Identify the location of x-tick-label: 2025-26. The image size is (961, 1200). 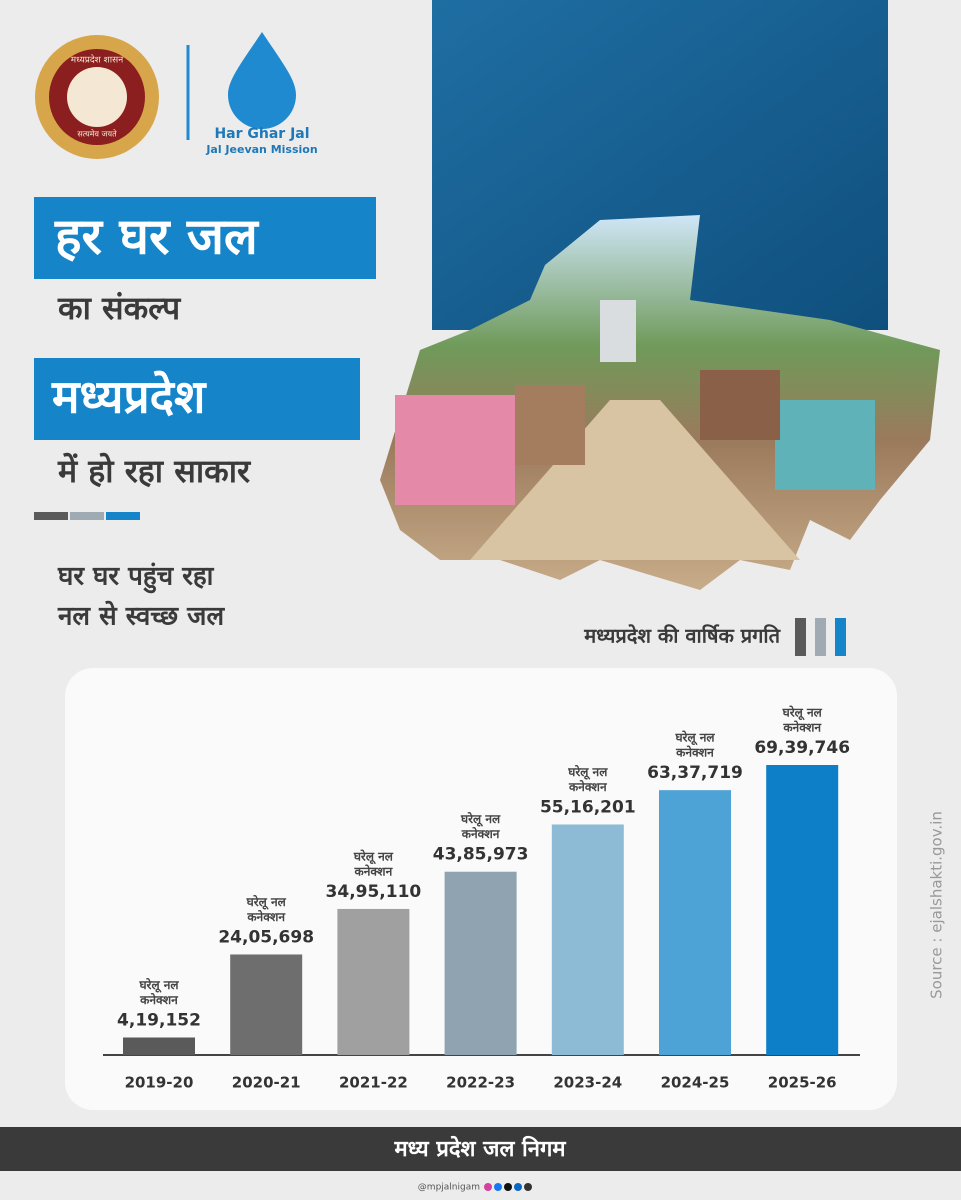
(802, 1083).